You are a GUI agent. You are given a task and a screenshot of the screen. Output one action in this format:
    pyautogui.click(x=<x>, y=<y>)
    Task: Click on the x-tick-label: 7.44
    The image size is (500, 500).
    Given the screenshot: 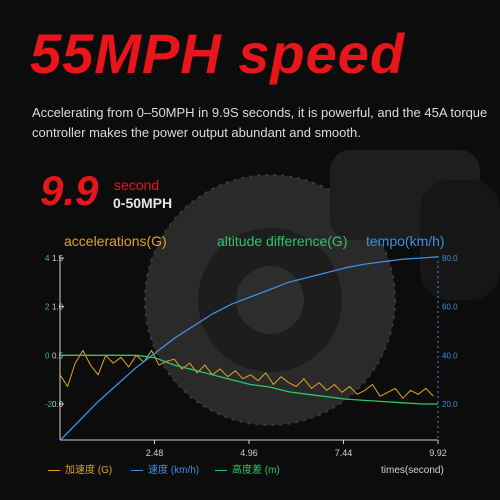 What is the action you would take?
    pyautogui.click(x=344, y=453)
    